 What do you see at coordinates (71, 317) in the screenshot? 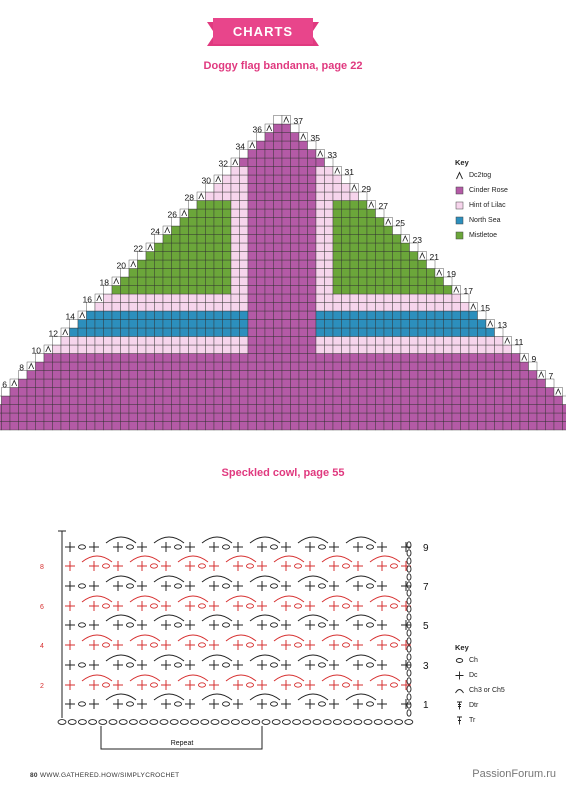
I see `row-number: 14` at bounding box center [71, 317].